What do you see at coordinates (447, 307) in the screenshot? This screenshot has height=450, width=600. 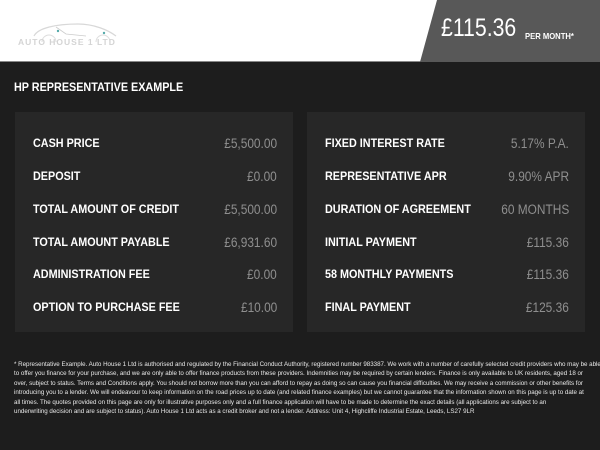 I see `finance-row: FINAL PAYMENT £125.36` at bounding box center [447, 307].